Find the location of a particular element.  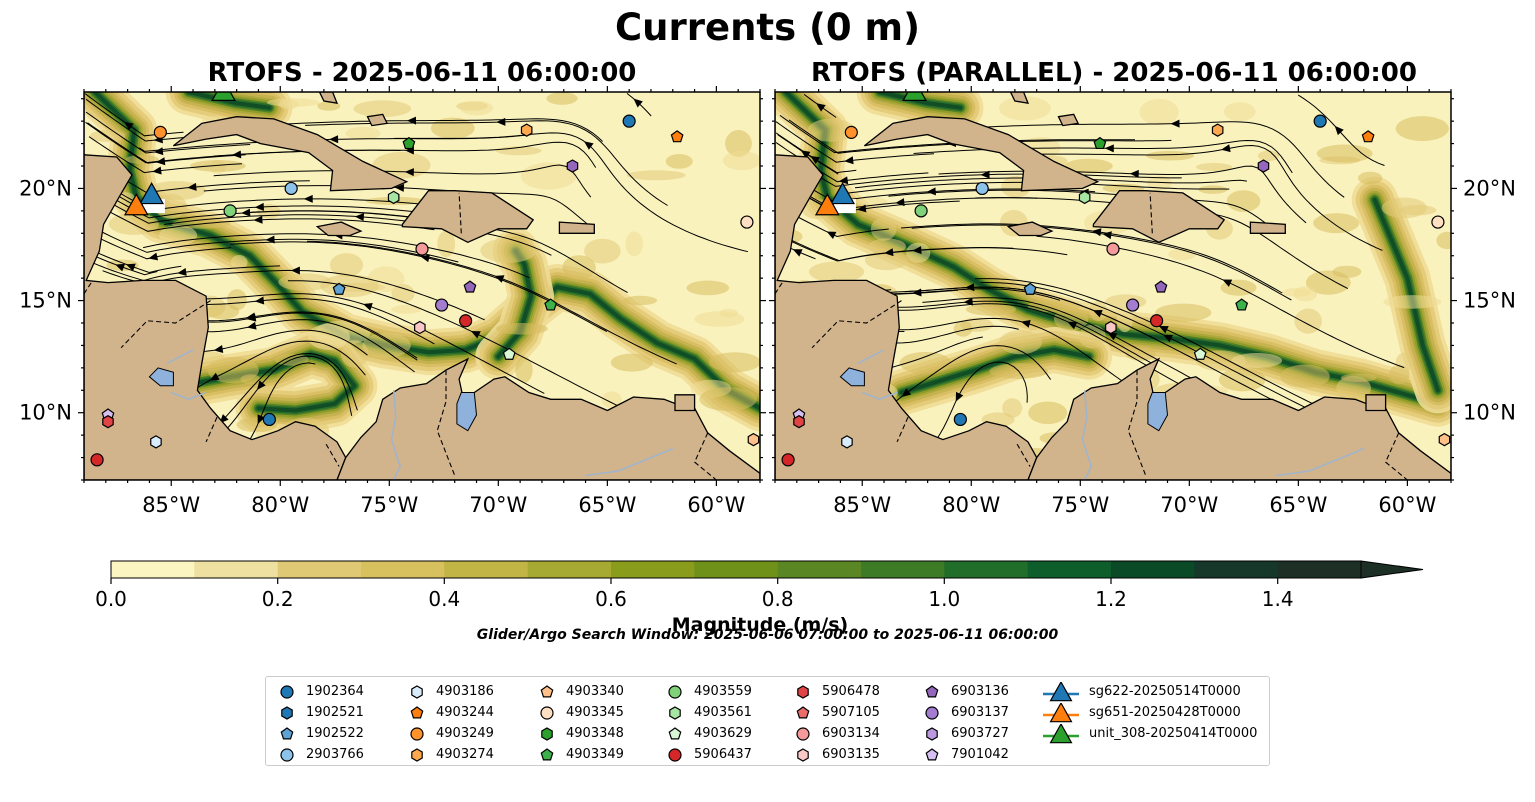

lat-tick-label: 10°N is located at coordinates (45, 413).